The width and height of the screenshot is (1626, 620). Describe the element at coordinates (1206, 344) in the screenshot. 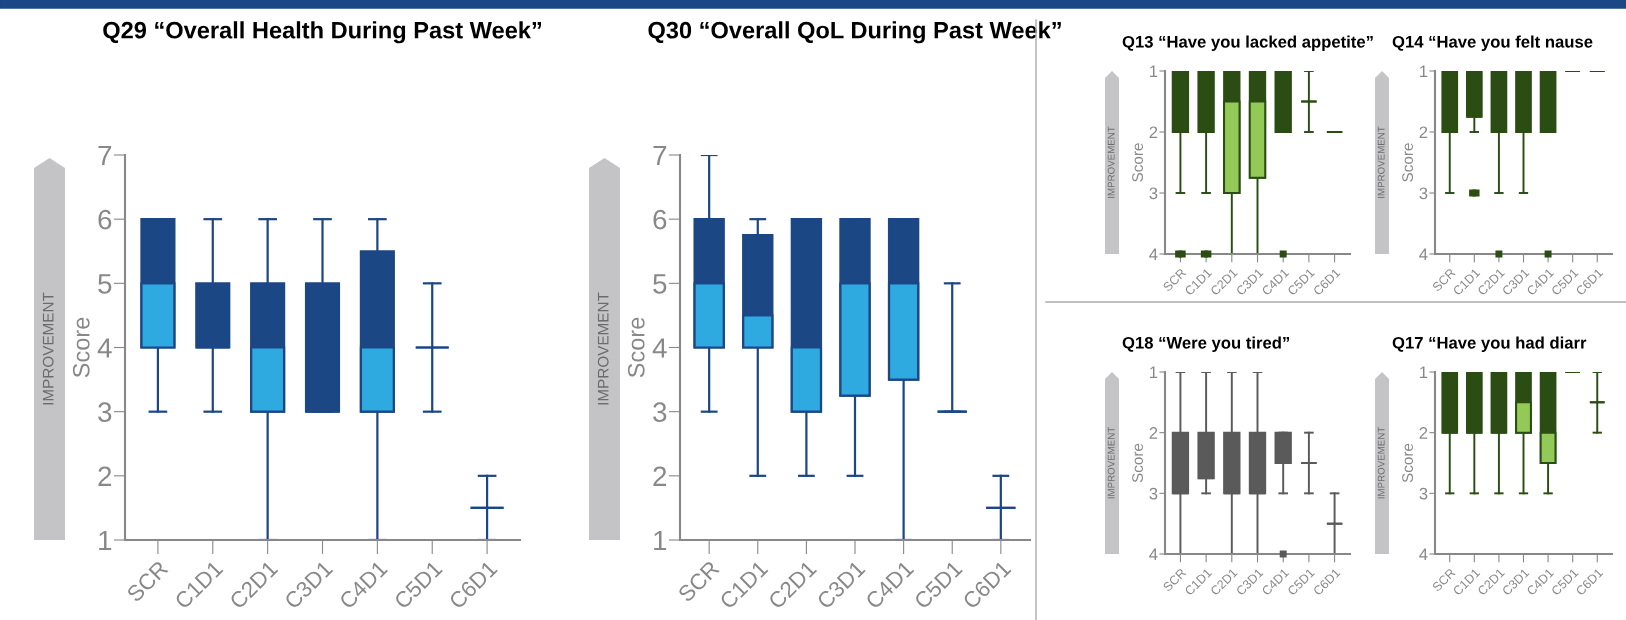

I see `chart-title: Q18 “Were you tired”` at that location.